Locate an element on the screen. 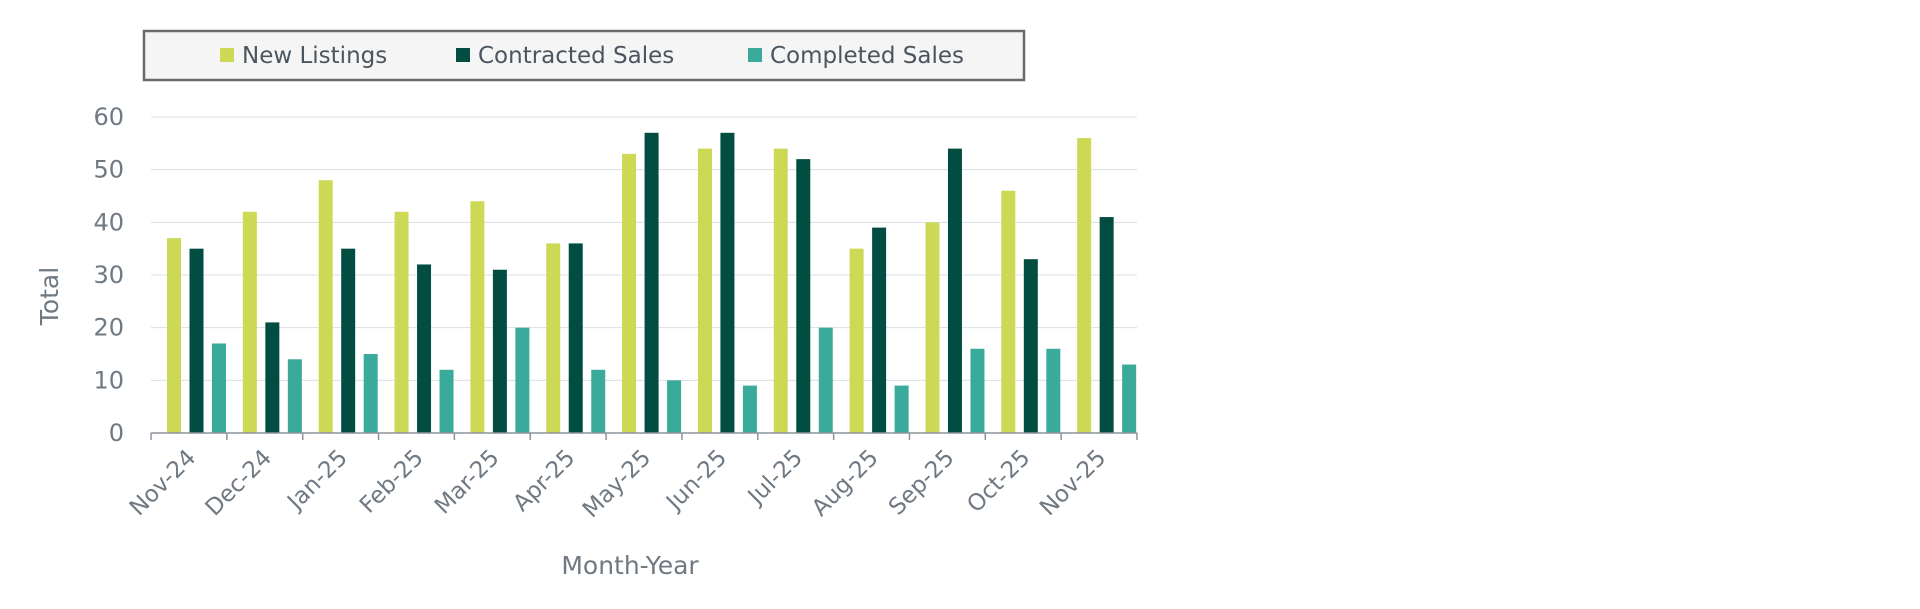  x-tick-label: Dec-24 is located at coordinates (239, 483).